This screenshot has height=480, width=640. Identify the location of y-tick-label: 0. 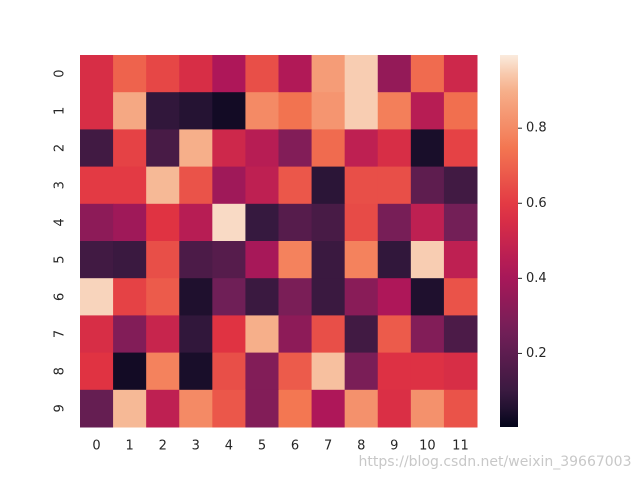
(60, 73).